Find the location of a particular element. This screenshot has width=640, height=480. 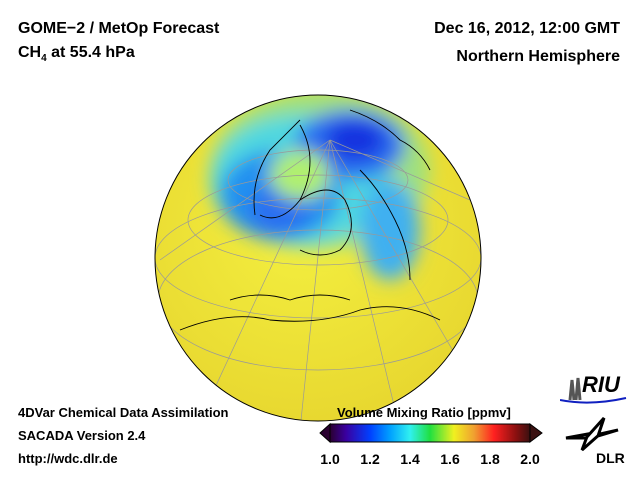

colorbar-title: Volume Mixing Ratio [ppmv] is located at coordinates (424, 412).